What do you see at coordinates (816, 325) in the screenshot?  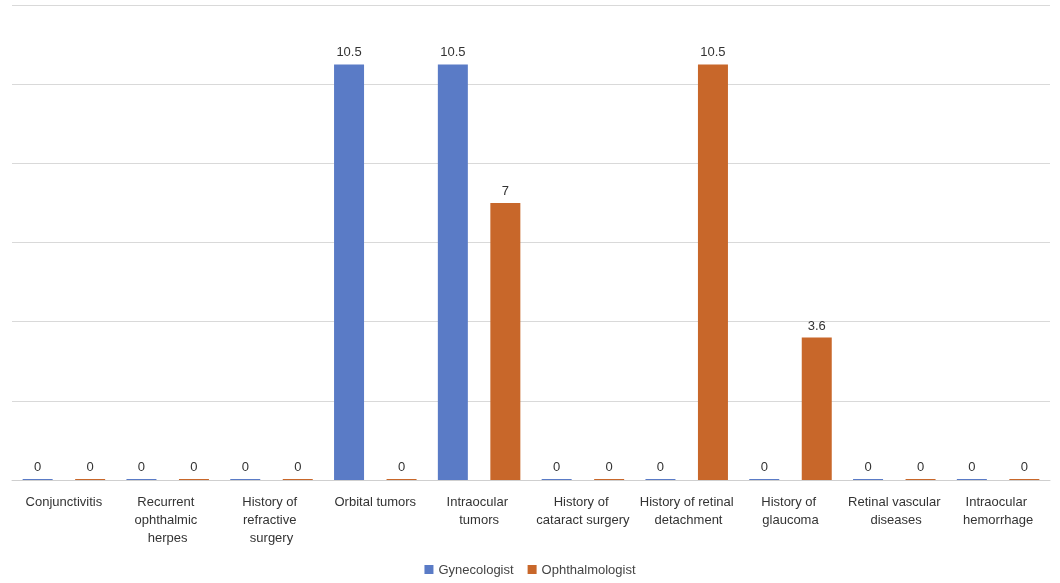 I see `data-label: 3.6` at bounding box center [816, 325].